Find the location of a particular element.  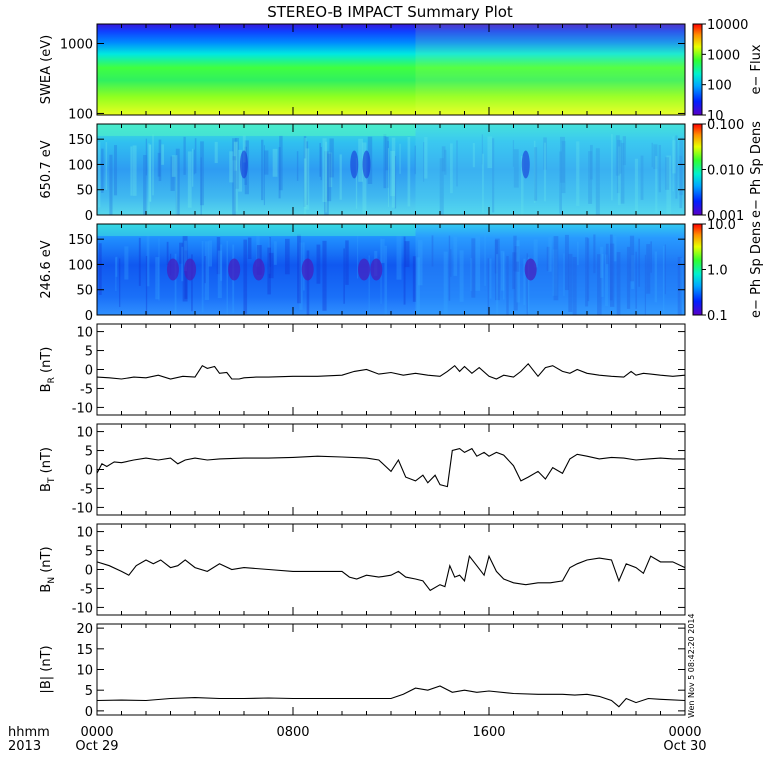

colorbar-tick-label: 1.0 is located at coordinates (717, 271).